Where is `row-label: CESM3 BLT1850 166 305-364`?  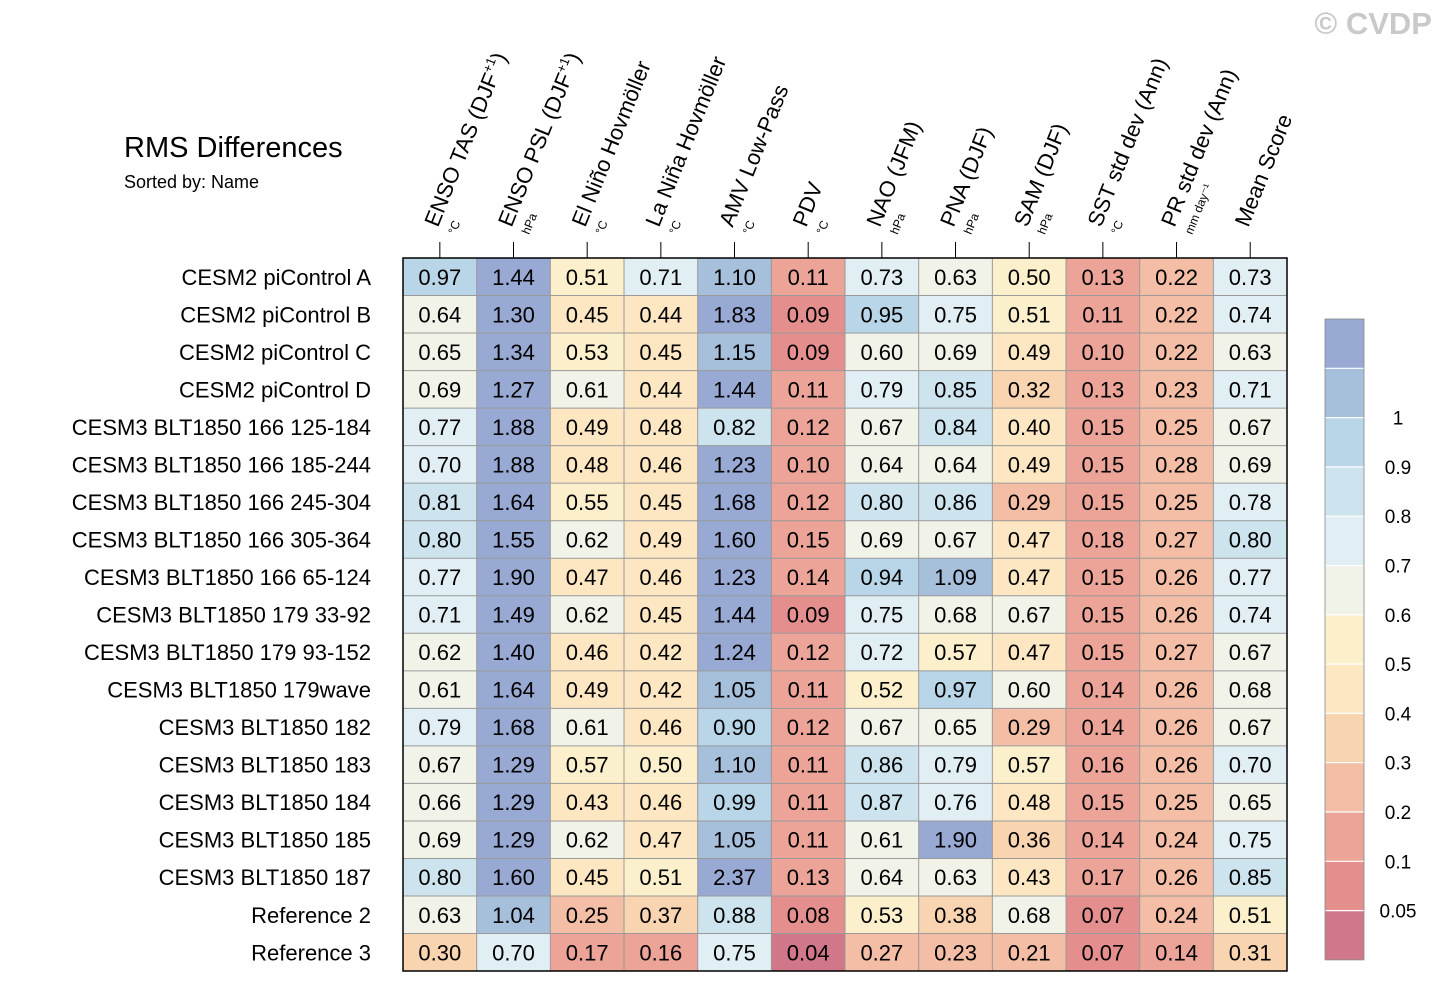 row-label: CESM3 BLT1850 166 305-364 is located at coordinates (221, 539).